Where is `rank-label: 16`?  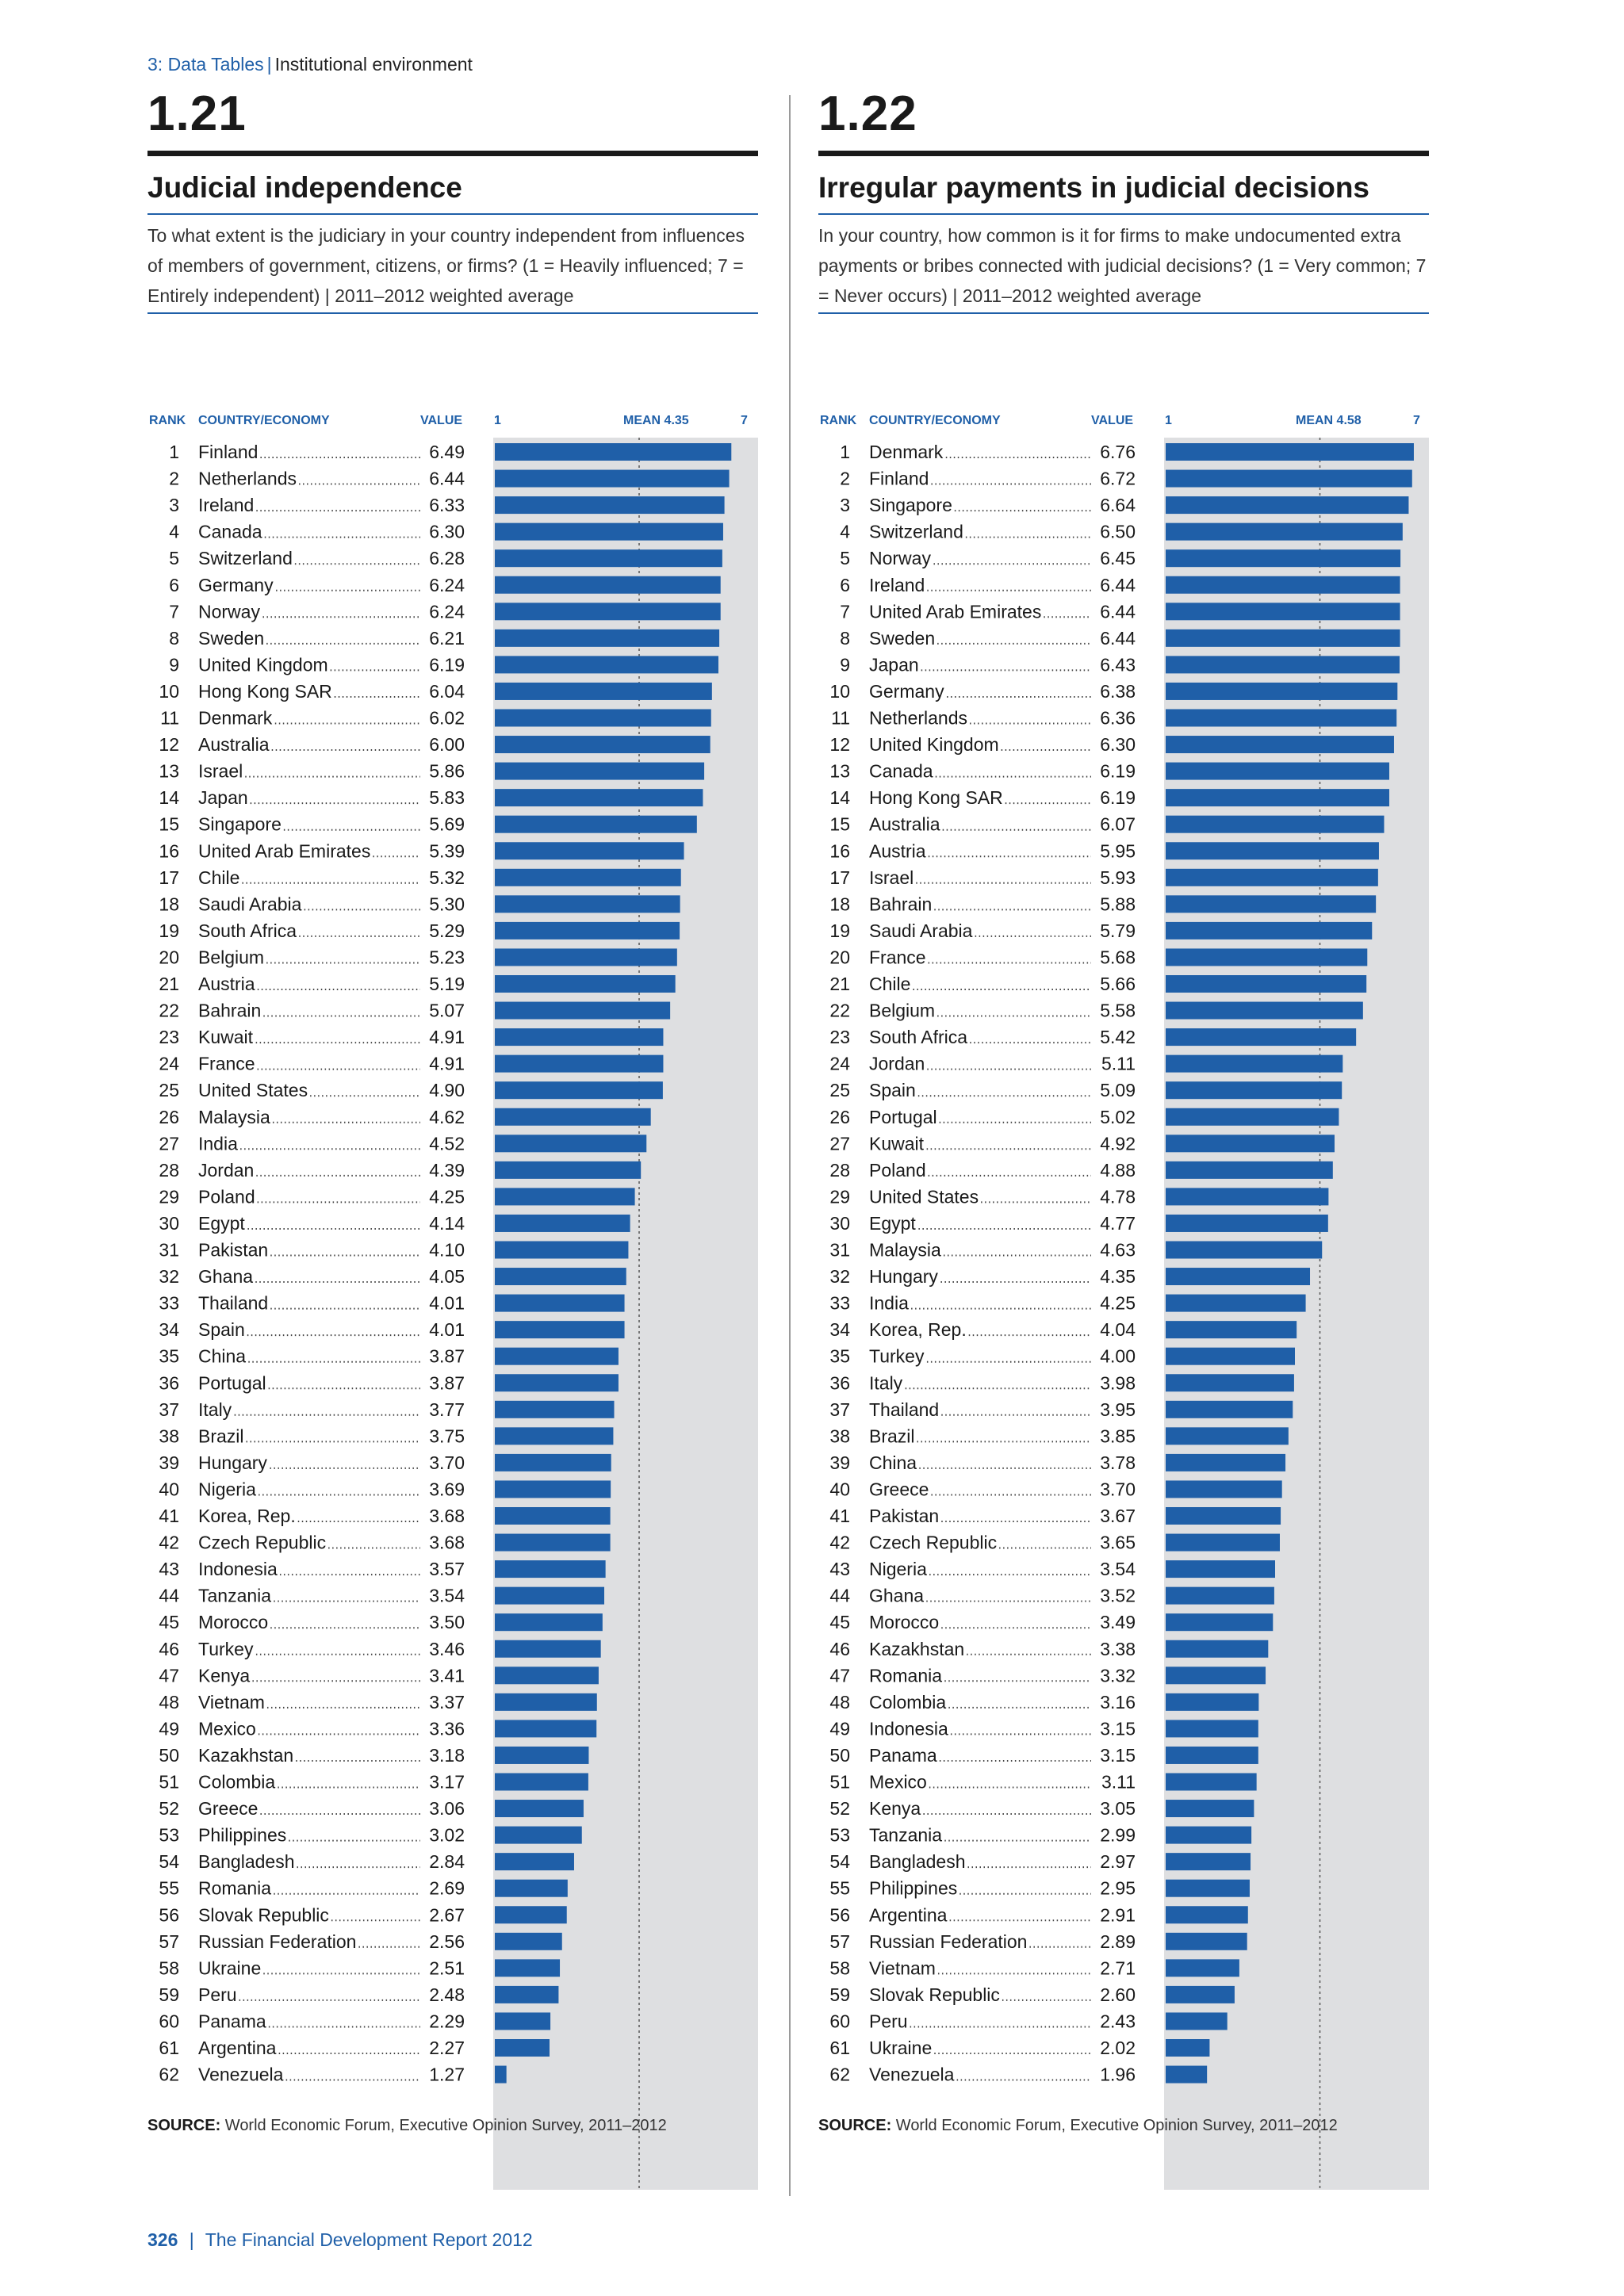 rank-label: 16 is located at coordinates (169, 850).